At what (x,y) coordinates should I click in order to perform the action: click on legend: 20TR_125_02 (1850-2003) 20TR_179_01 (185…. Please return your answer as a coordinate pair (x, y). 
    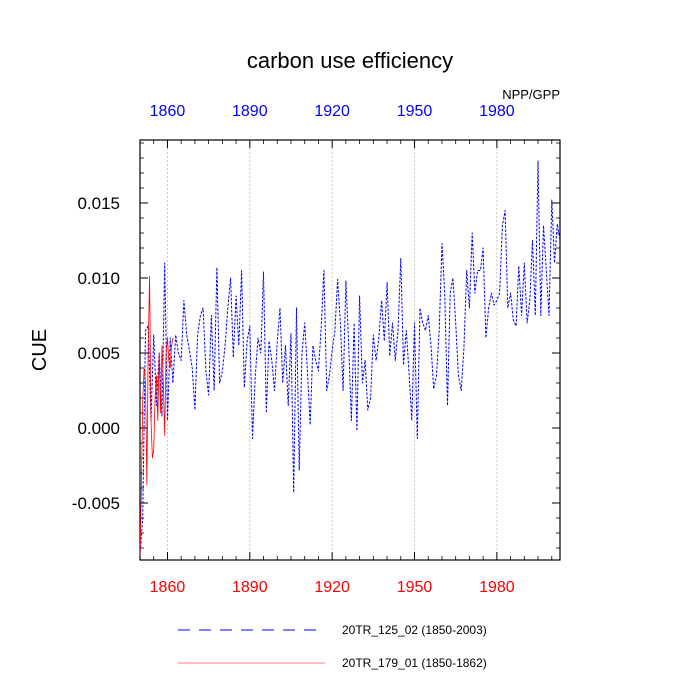
    Looking at the image, I should click on (332, 646).